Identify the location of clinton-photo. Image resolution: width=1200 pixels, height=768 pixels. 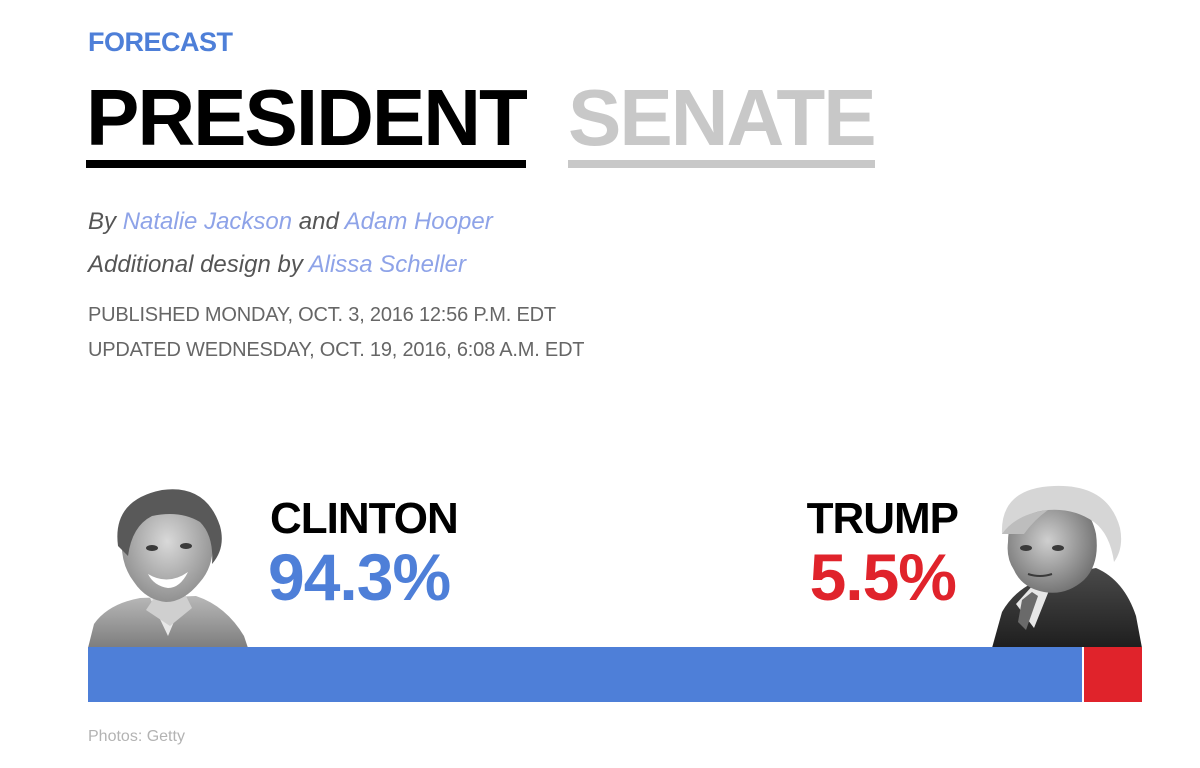
(168, 568).